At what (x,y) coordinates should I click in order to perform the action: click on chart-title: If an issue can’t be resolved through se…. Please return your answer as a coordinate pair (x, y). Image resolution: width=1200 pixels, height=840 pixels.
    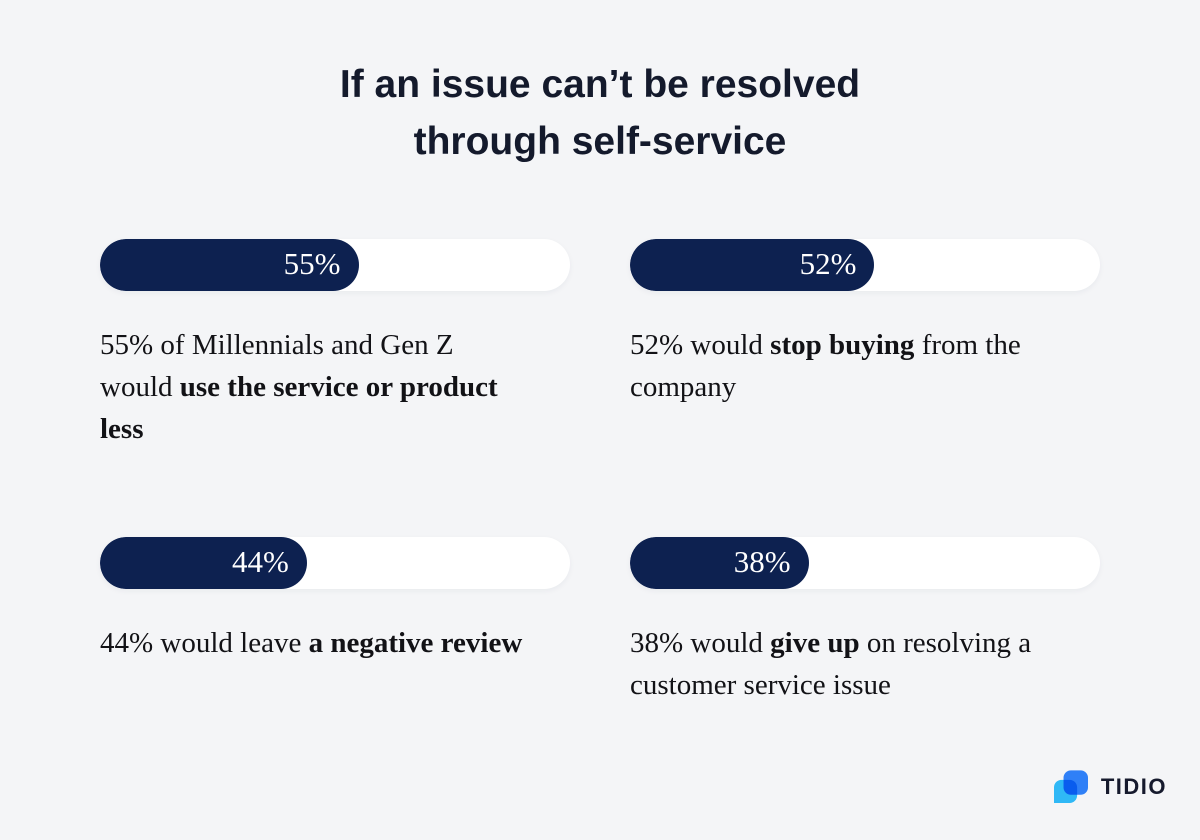
    Looking at the image, I should click on (600, 113).